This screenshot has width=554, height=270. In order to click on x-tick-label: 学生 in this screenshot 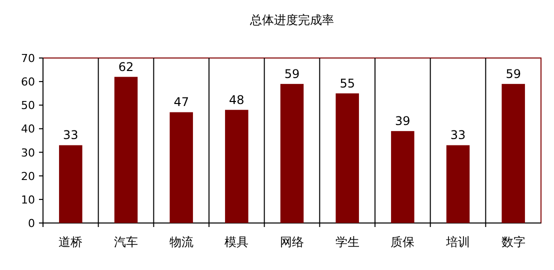, I will do `click(347, 242)`.